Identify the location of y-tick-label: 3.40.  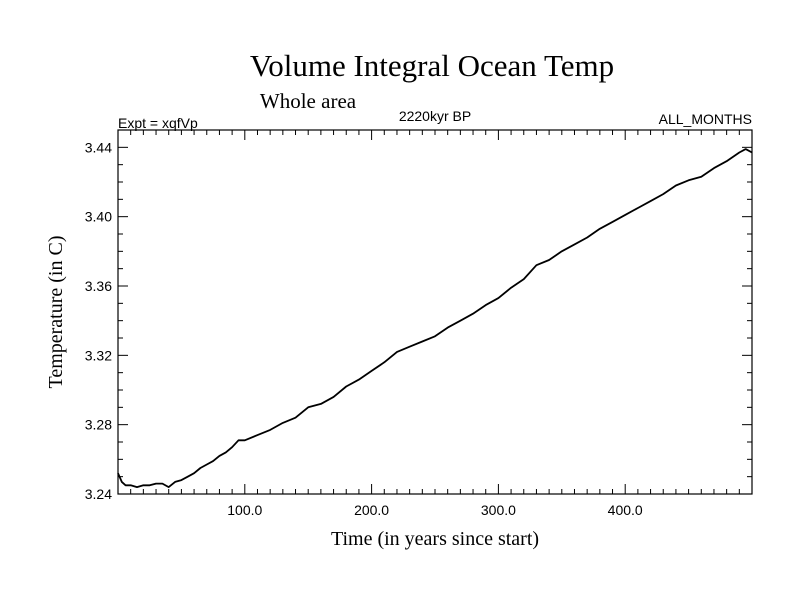
(98, 217).